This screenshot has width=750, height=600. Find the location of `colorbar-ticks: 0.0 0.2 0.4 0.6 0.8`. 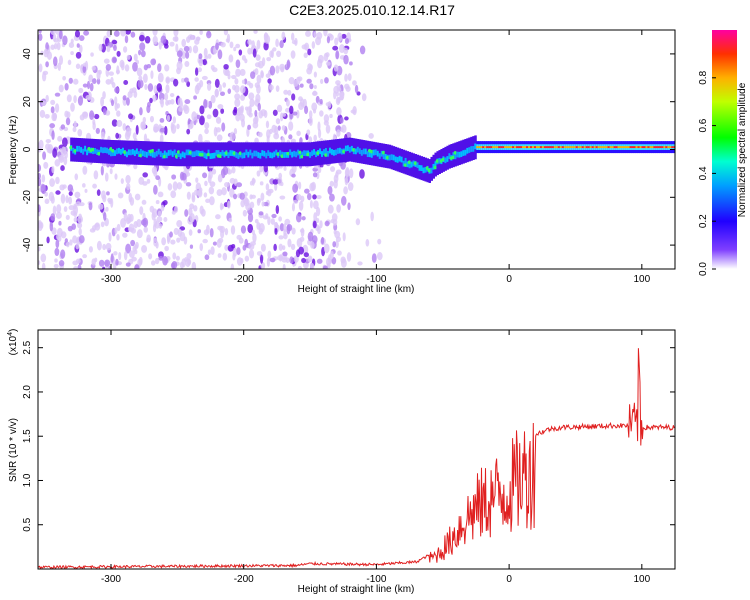

colorbar-ticks: 0.0 0.2 0.4 0.6 0.8 is located at coordinates (707, 173).